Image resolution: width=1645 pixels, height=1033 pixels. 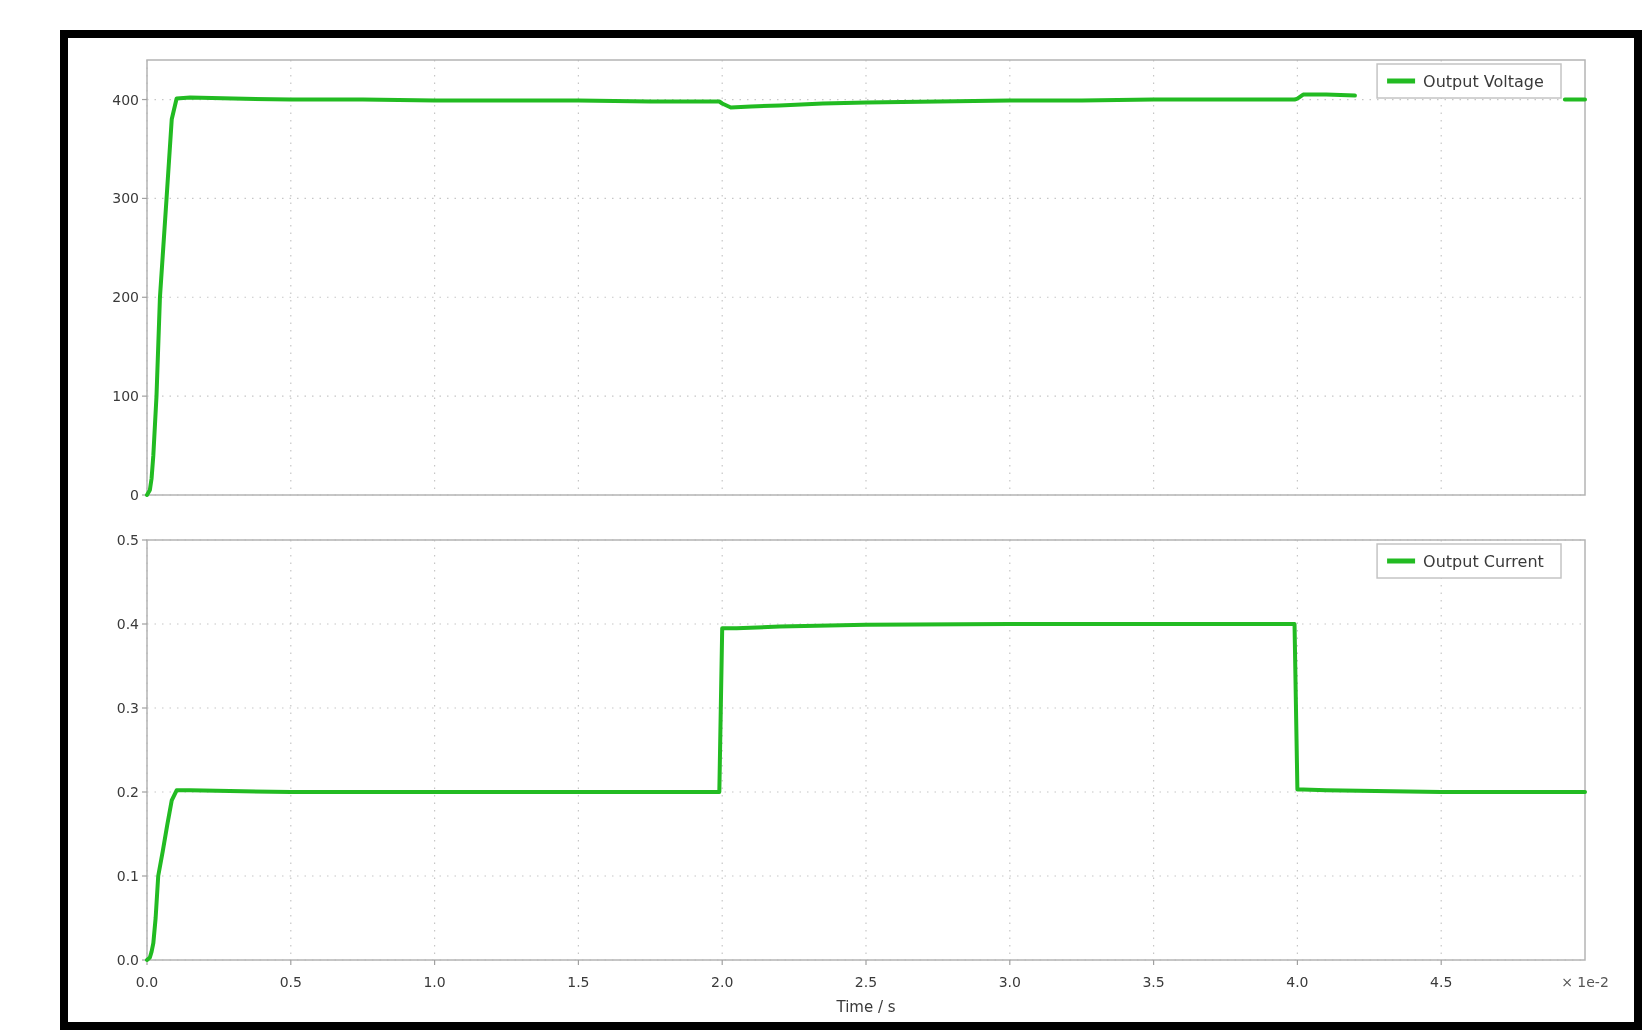 I want to click on x-tick-label: 2.0, so click(x=722, y=982).